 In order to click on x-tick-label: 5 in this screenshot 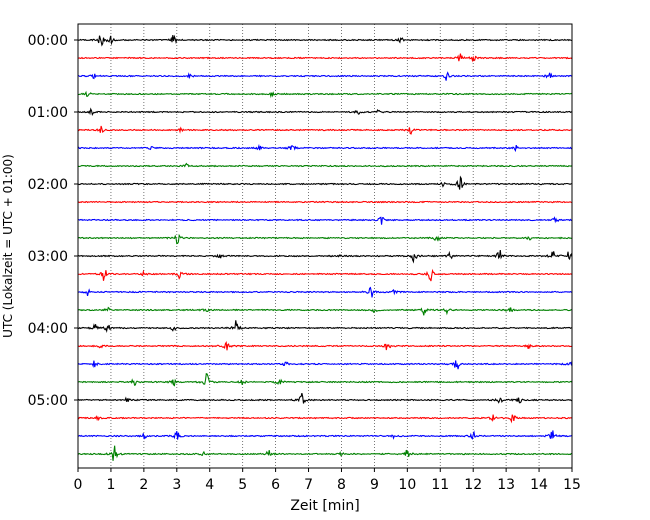, I will do `click(242, 485)`.